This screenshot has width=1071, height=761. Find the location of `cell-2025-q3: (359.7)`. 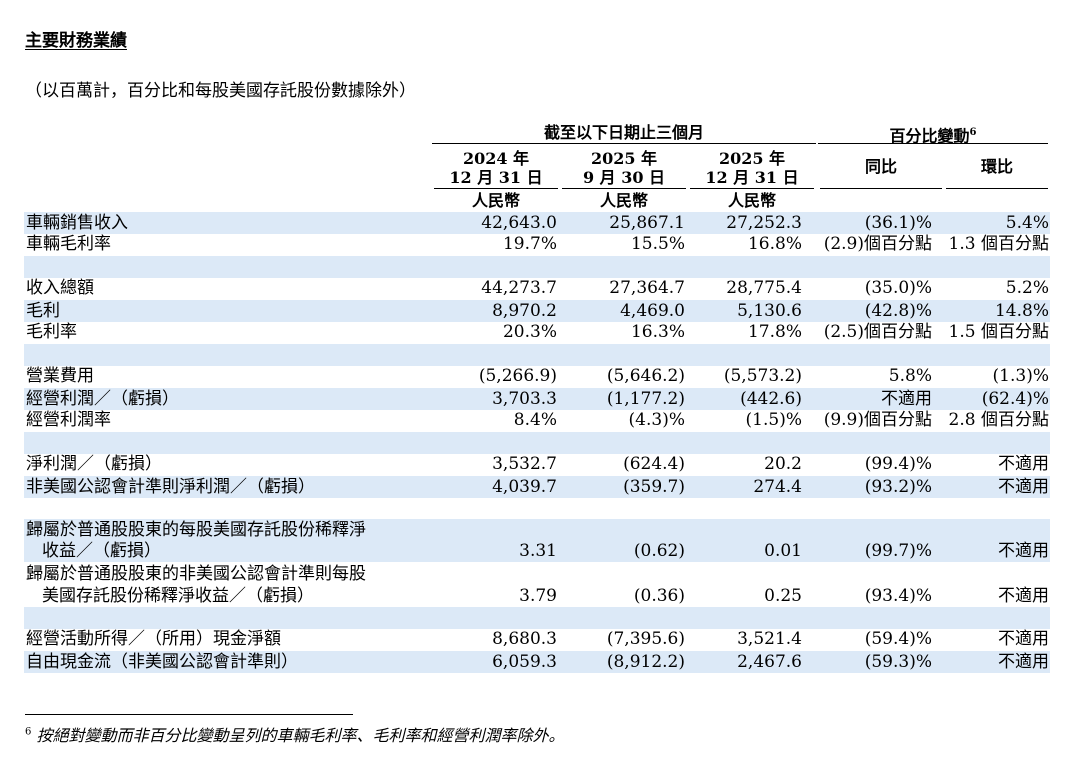

cell-2025-q3: (359.7) is located at coordinates (654, 487).